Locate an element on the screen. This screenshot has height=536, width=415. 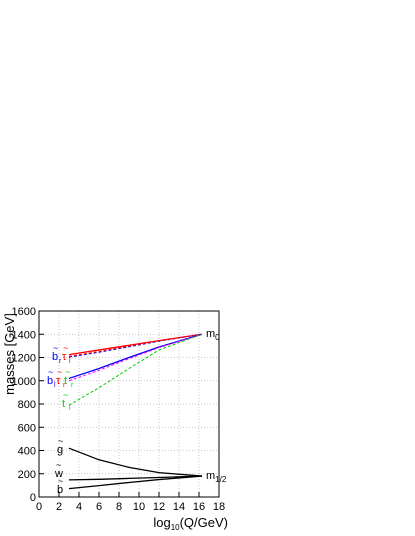
x-tick-label: 10 is located at coordinates (139, 507).